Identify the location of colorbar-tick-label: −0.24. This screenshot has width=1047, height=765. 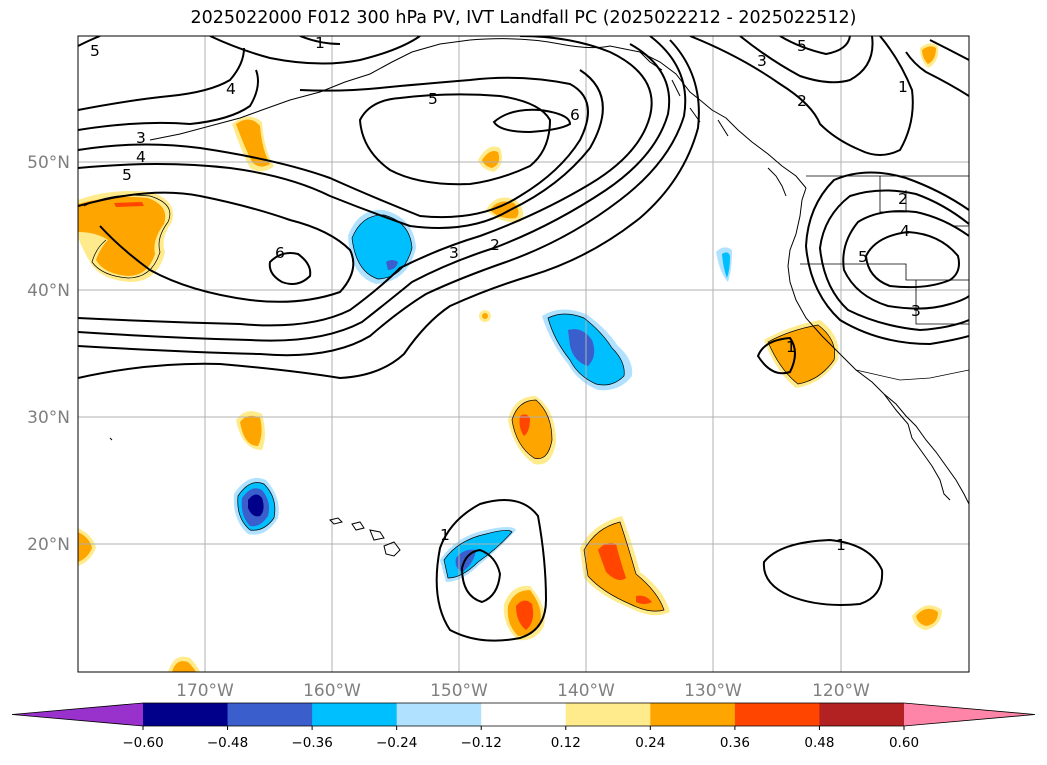
(396, 743).